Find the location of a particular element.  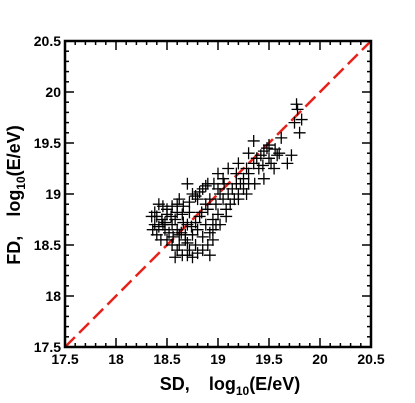

y-axis-label: FD, log10(E/eV) is located at coordinates (16, 194).